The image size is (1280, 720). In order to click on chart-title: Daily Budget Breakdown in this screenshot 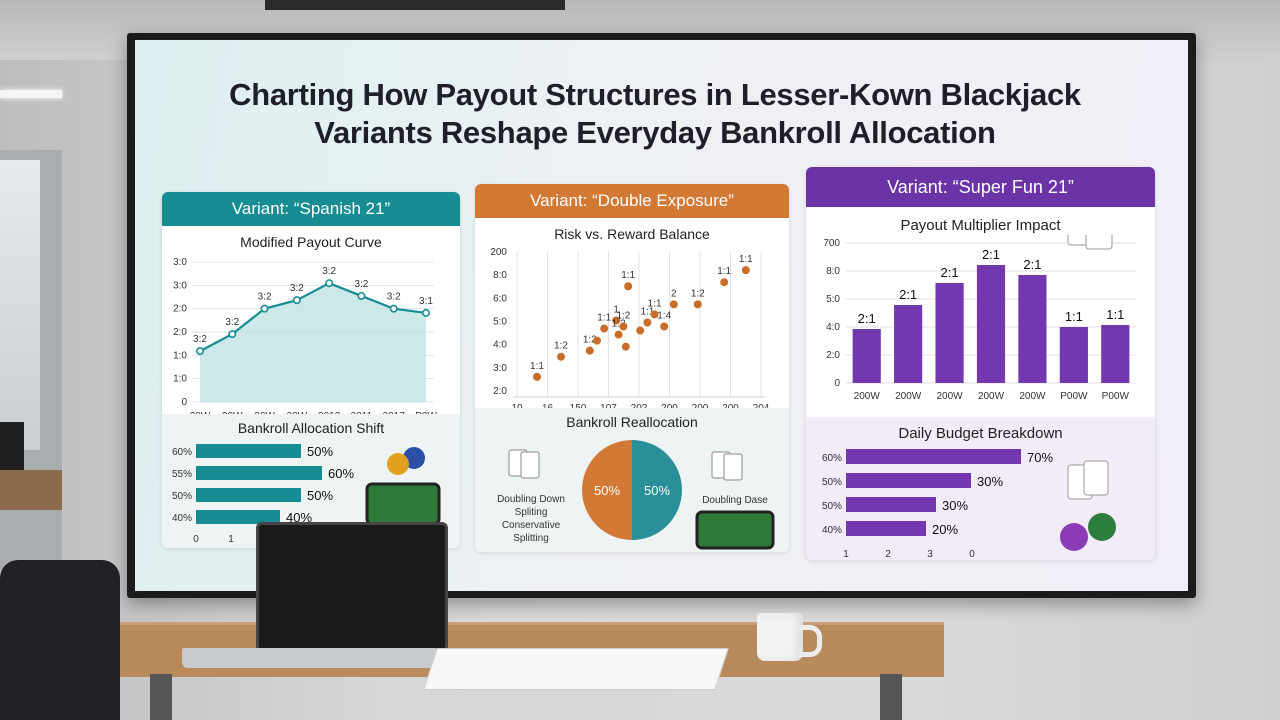, I will do `click(980, 433)`.